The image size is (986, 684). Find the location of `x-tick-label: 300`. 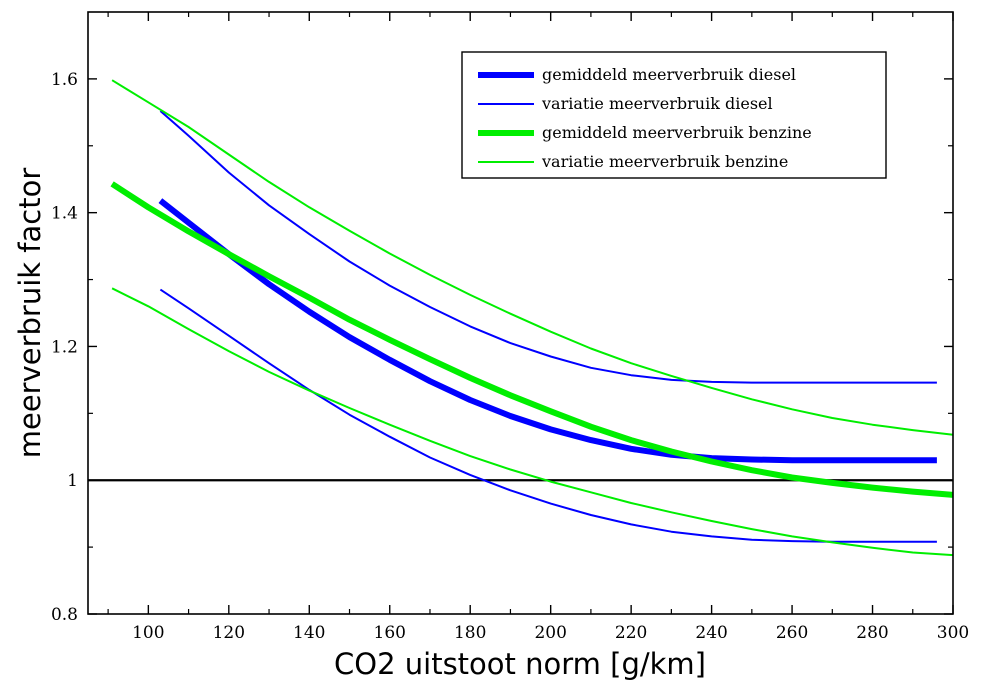

x-tick-label: 300 is located at coordinates (953, 633).